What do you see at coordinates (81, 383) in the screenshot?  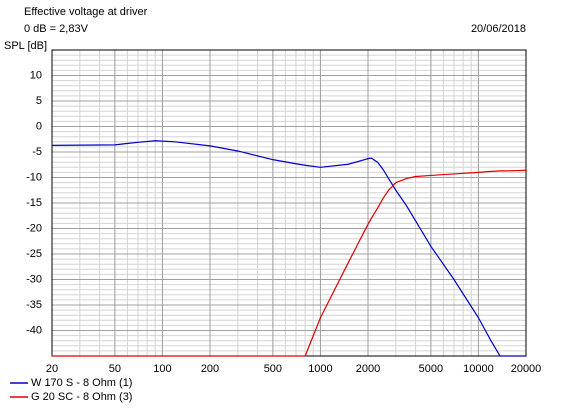 I see `legend-label: W 170 S - 8 Ohm (1)` at bounding box center [81, 383].